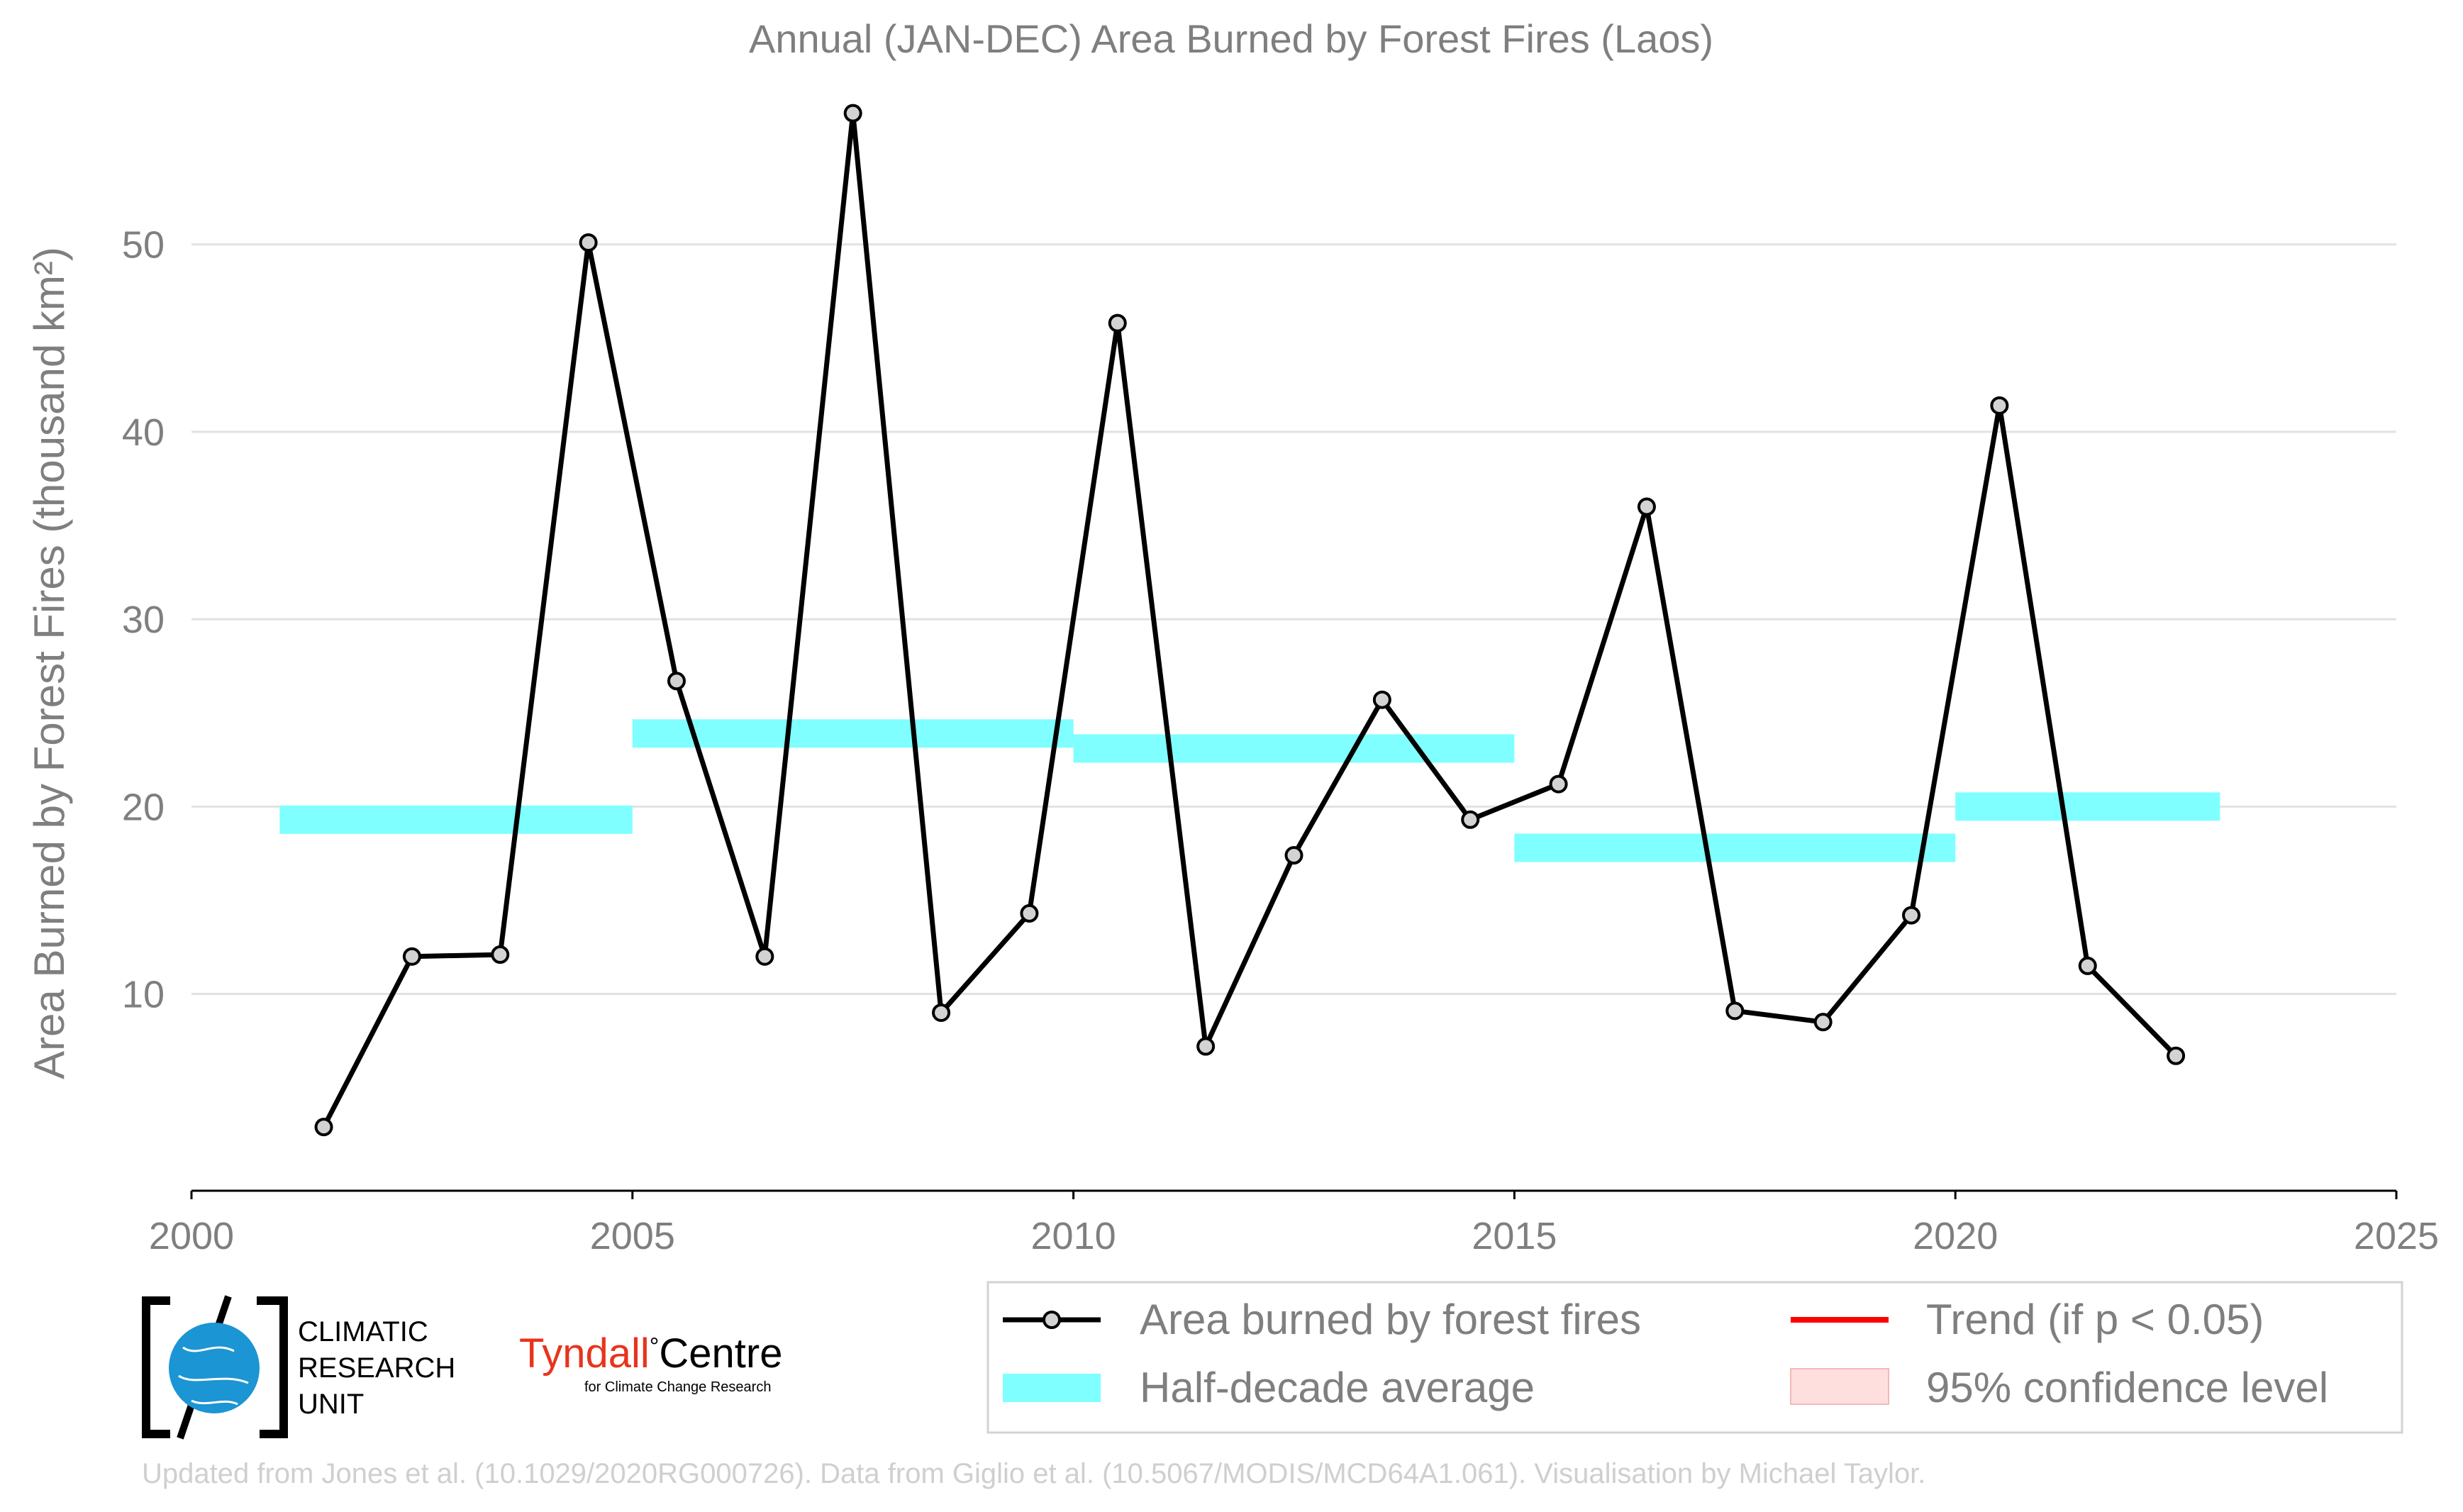 The image size is (2463, 1512). What do you see at coordinates (1249, 790) in the screenshot?
I see `half-decade-bands` at bounding box center [1249, 790].